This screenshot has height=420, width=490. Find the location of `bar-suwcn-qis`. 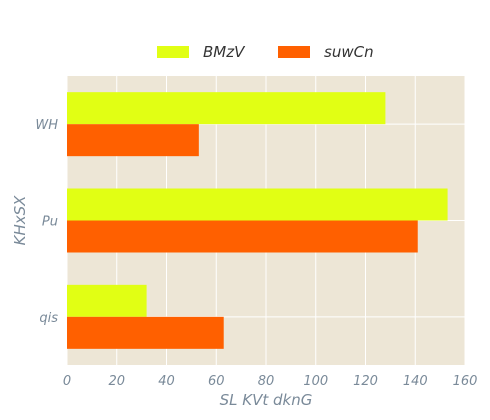

bar-suwcn-qis is located at coordinates (145, 332).